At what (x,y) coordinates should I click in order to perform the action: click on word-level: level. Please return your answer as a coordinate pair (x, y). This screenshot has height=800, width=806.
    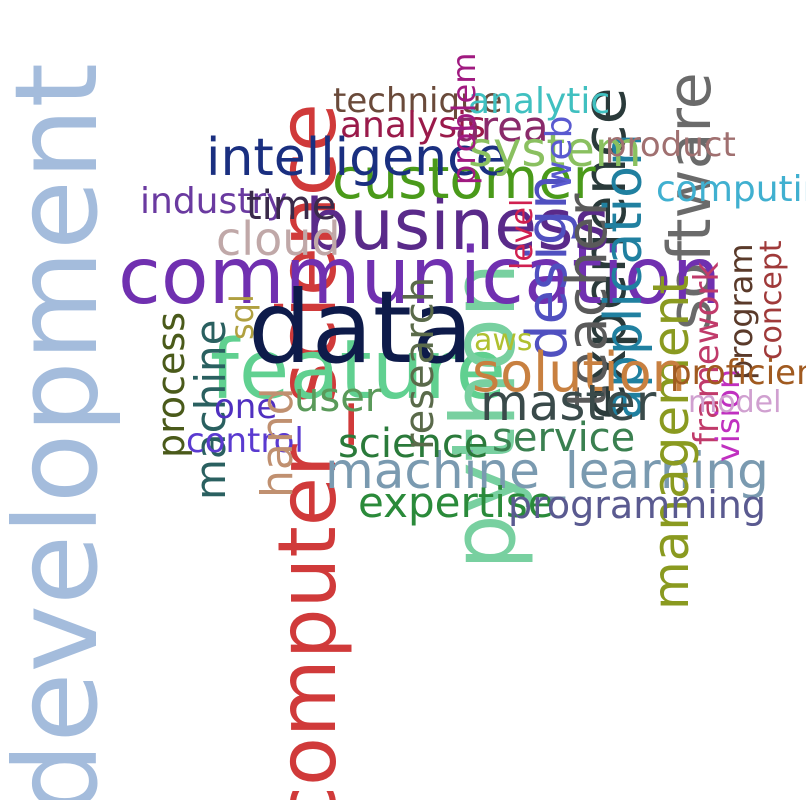
    Looking at the image, I should click on (522, 234).